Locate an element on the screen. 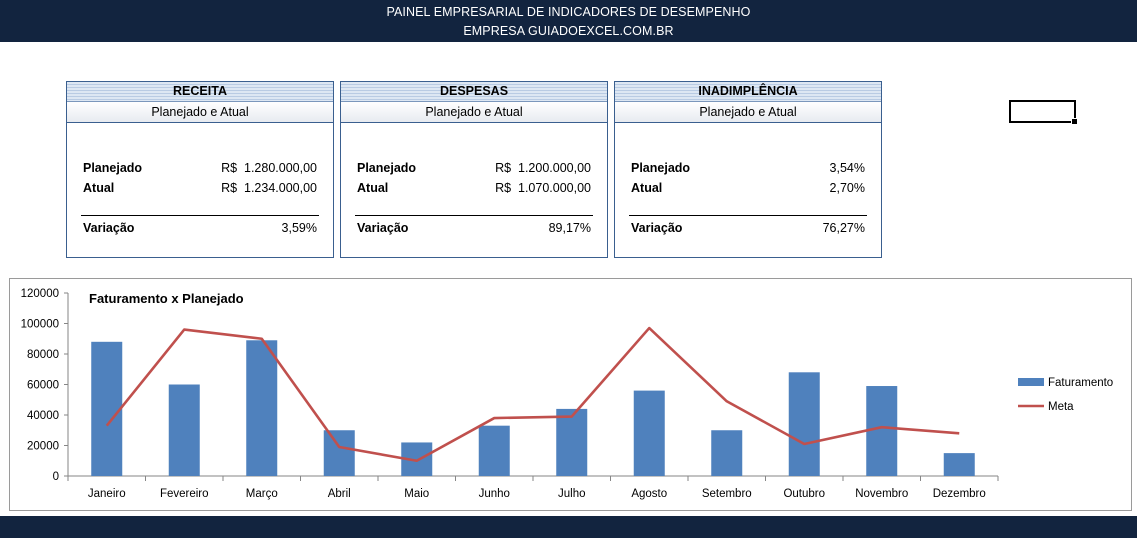 Image resolution: width=1137 pixels, height=538 pixels. variation-value: 3,59% is located at coordinates (299, 228).